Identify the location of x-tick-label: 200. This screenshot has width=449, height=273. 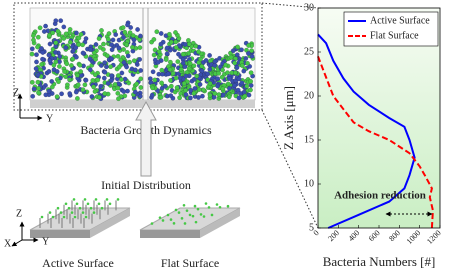
(333, 235).